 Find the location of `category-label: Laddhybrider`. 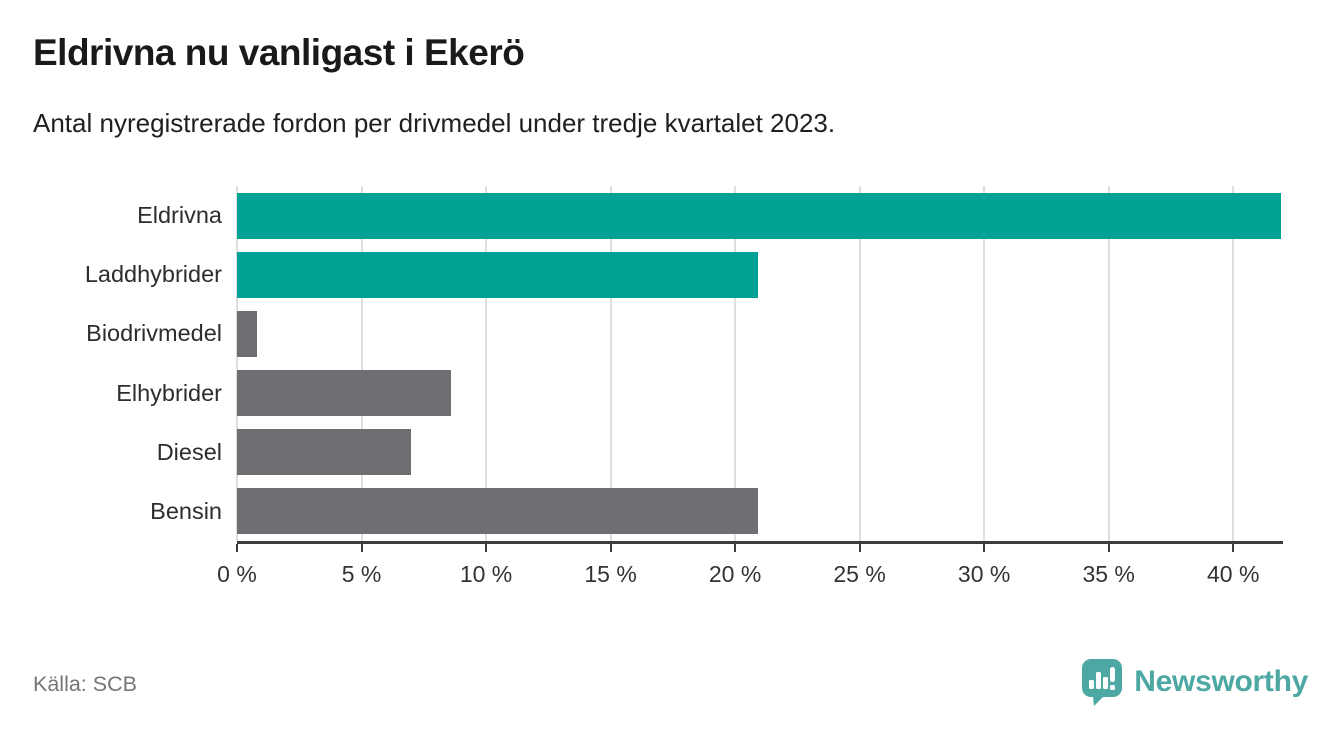

category-label: Laddhybrider is located at coordinates (153, 274).